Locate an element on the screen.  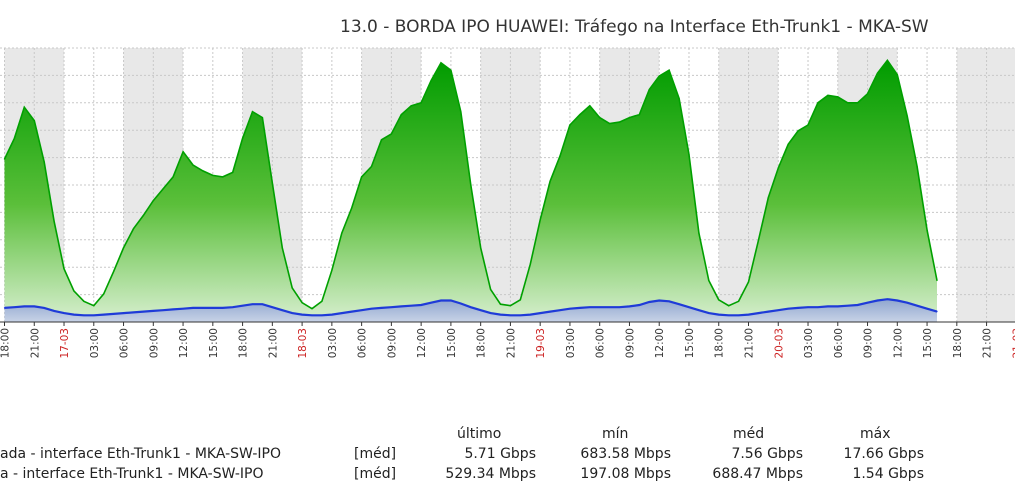
legend-series-func-1: [méd] is located at coordinates (375, 454).